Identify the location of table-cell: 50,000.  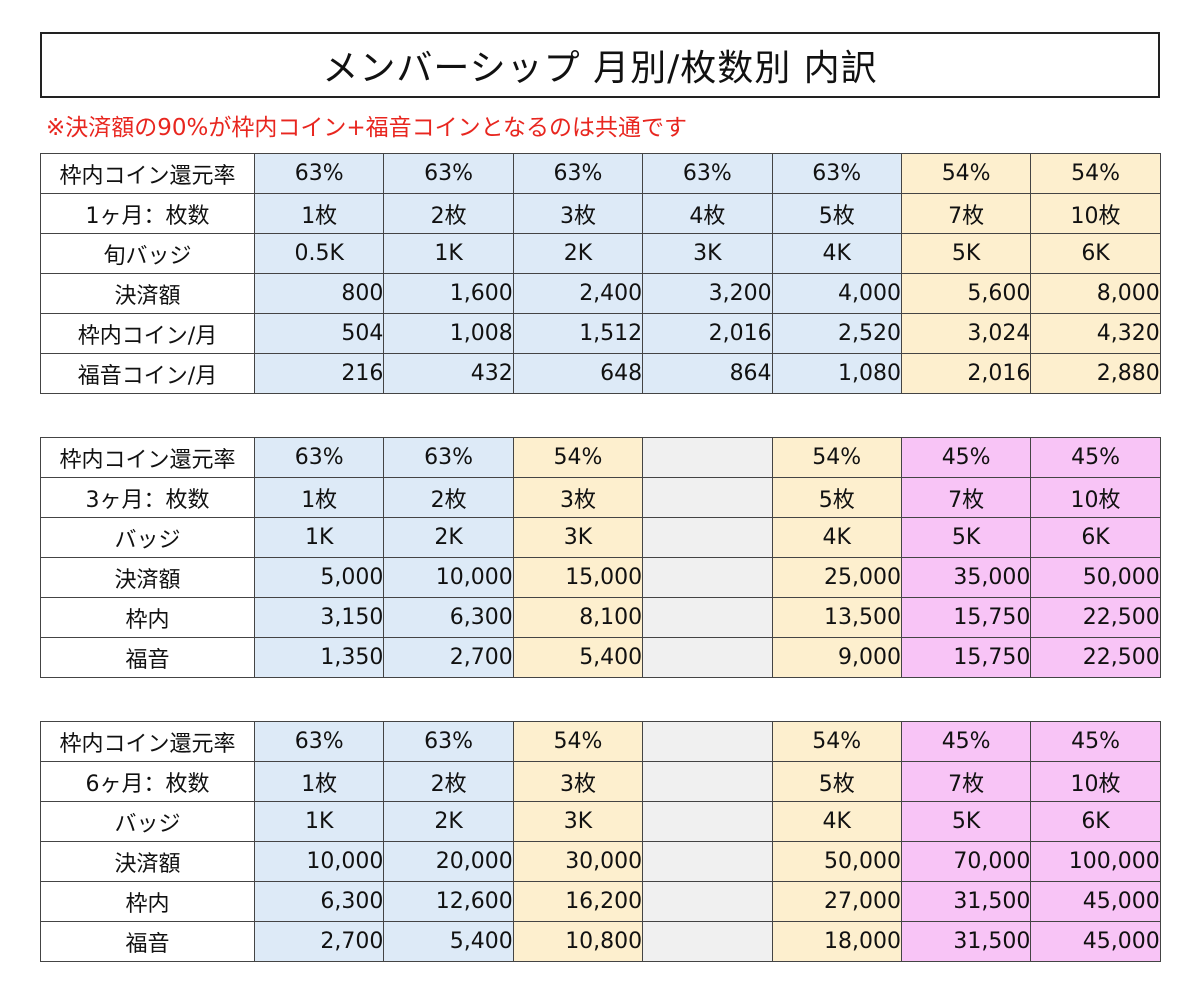
(836, 861).